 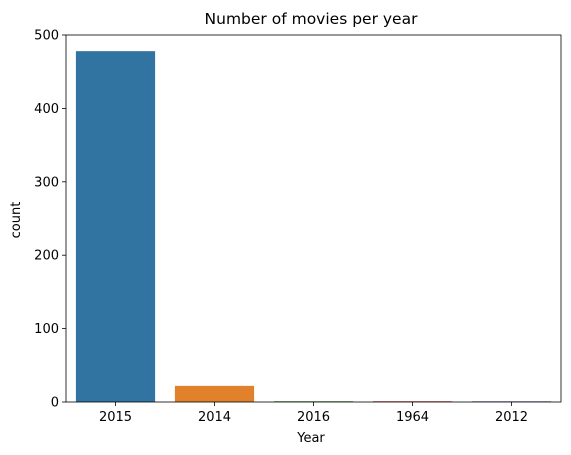 What do you see at coordinates (46, 109) in the screenshot?
I see `y-tick-label: 400` at bounding box center [46, 109].